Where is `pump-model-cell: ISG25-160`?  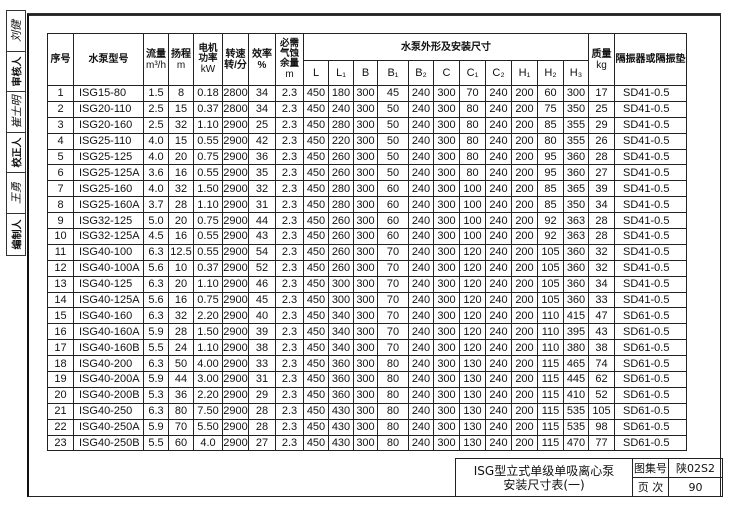 pump-model-cell: ISG25-160 is located at coordinates (108, 189).